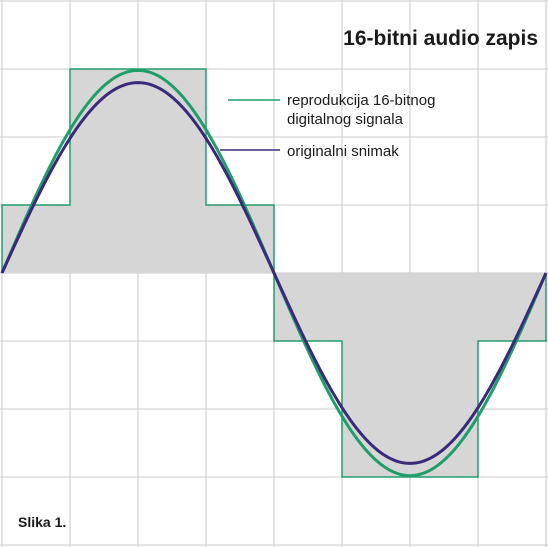  I want to click on diagram-title: 16-bitni audio zapis, so click(440, 38).